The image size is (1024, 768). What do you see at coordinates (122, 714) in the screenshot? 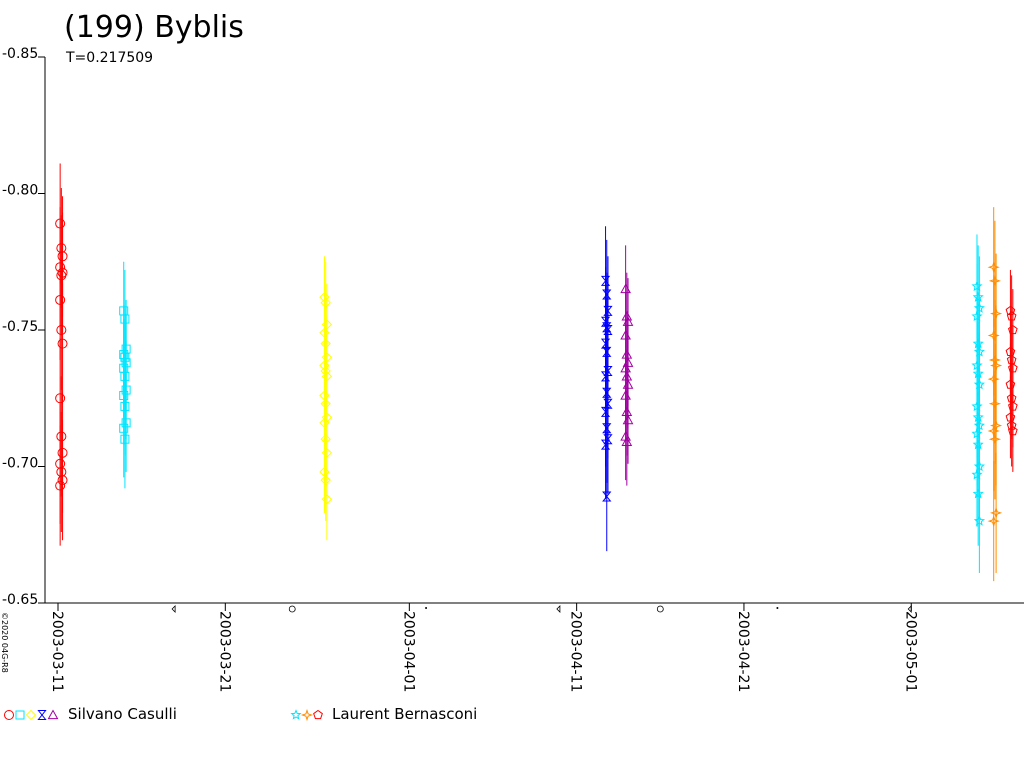
I see `observer-name-1: Silvano Casulli` at bounding box center [122, 714].